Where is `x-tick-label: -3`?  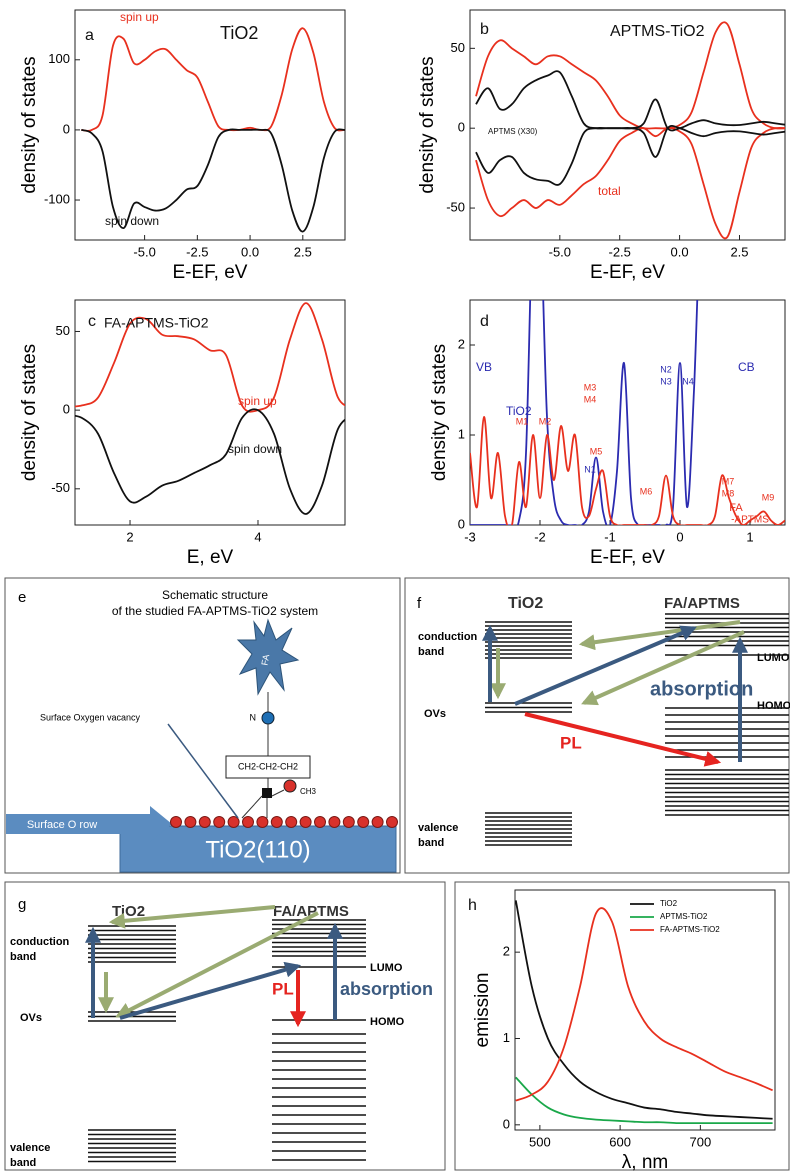
x-tick-label: -3 is located at coordinates (470, 536).